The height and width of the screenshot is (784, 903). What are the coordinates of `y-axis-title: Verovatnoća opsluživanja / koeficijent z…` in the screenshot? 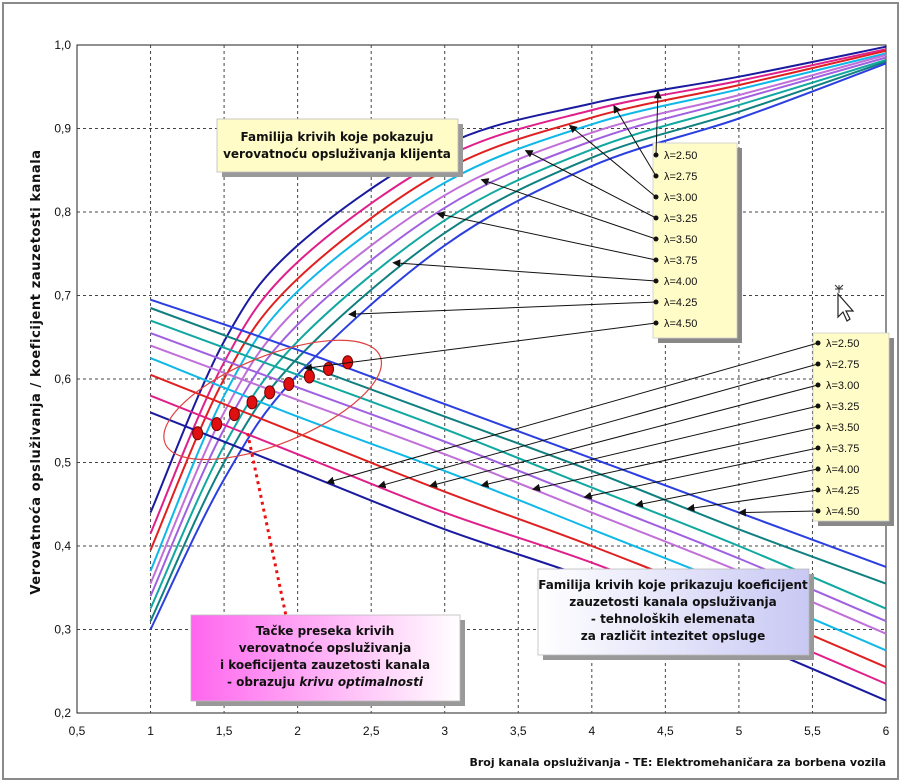 It's located at (36, 371).